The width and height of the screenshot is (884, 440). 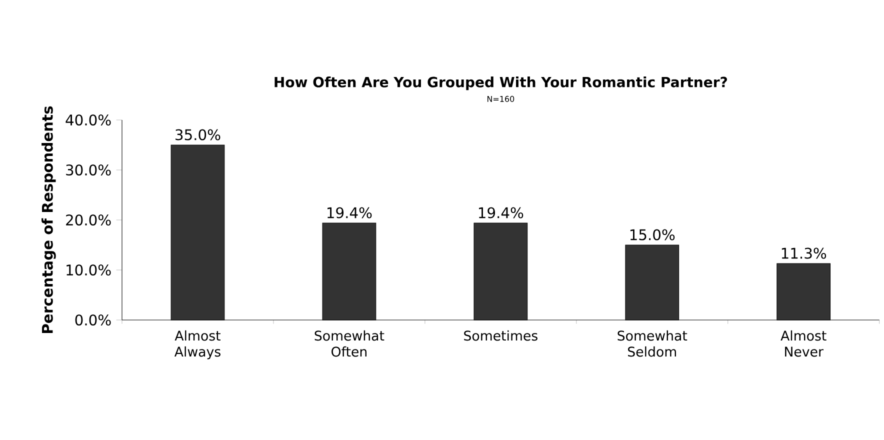 I want to click on x-tick-label: Almost Never, so click(x=803, y=343).